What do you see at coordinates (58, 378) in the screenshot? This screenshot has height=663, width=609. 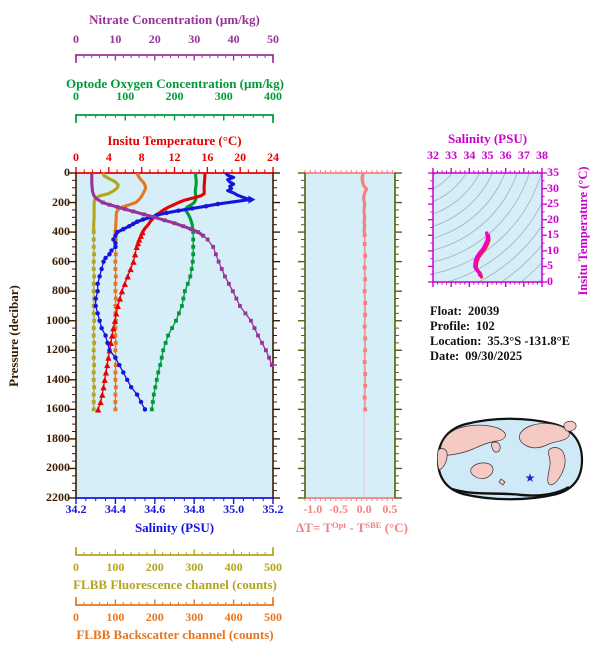 I see `pressure-tick-label: 1400` at bounding box center [58, 378].